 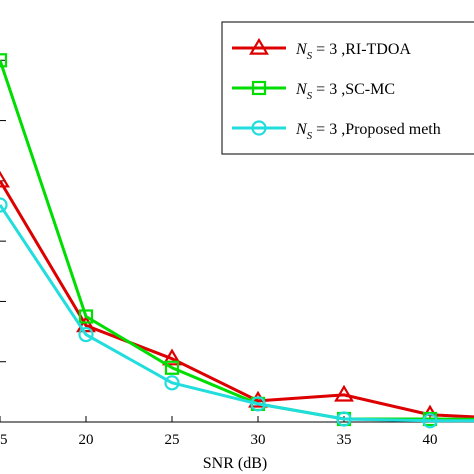 I want to click on x-tick-label: 15, so click(x=4, y=440).